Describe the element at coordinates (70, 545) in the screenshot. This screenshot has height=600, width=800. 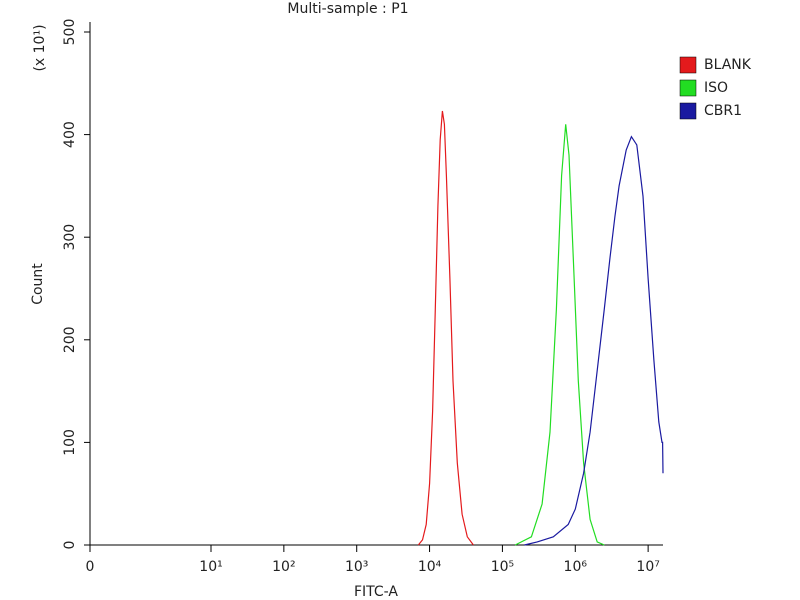
I see `y-tick-label: 0` at that location.